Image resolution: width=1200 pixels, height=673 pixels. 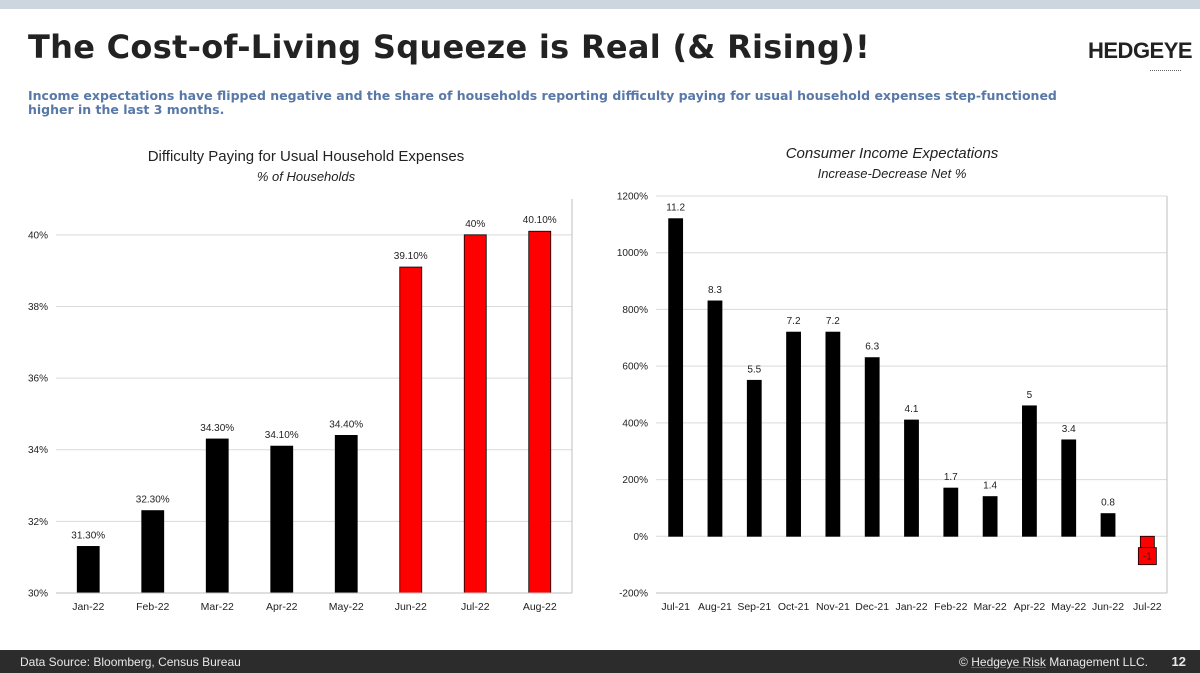 What do you see at coordinates (635, 480) in the screenshot?
I see `y-tick-label: 200%` at bounding box center [635, 480].